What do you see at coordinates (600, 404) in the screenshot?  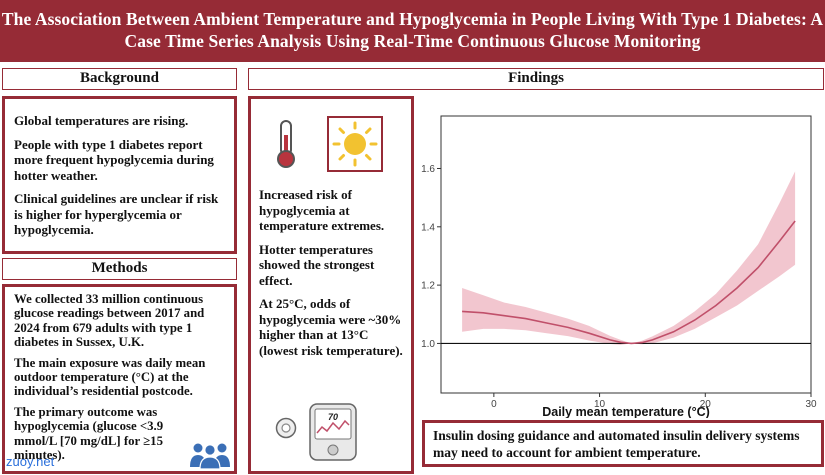 I see `x-tick-label: 10` at bounding box center [600, 404].